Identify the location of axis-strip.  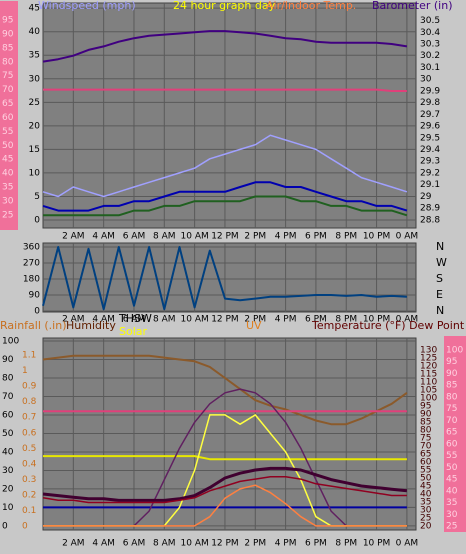
(9, 115).